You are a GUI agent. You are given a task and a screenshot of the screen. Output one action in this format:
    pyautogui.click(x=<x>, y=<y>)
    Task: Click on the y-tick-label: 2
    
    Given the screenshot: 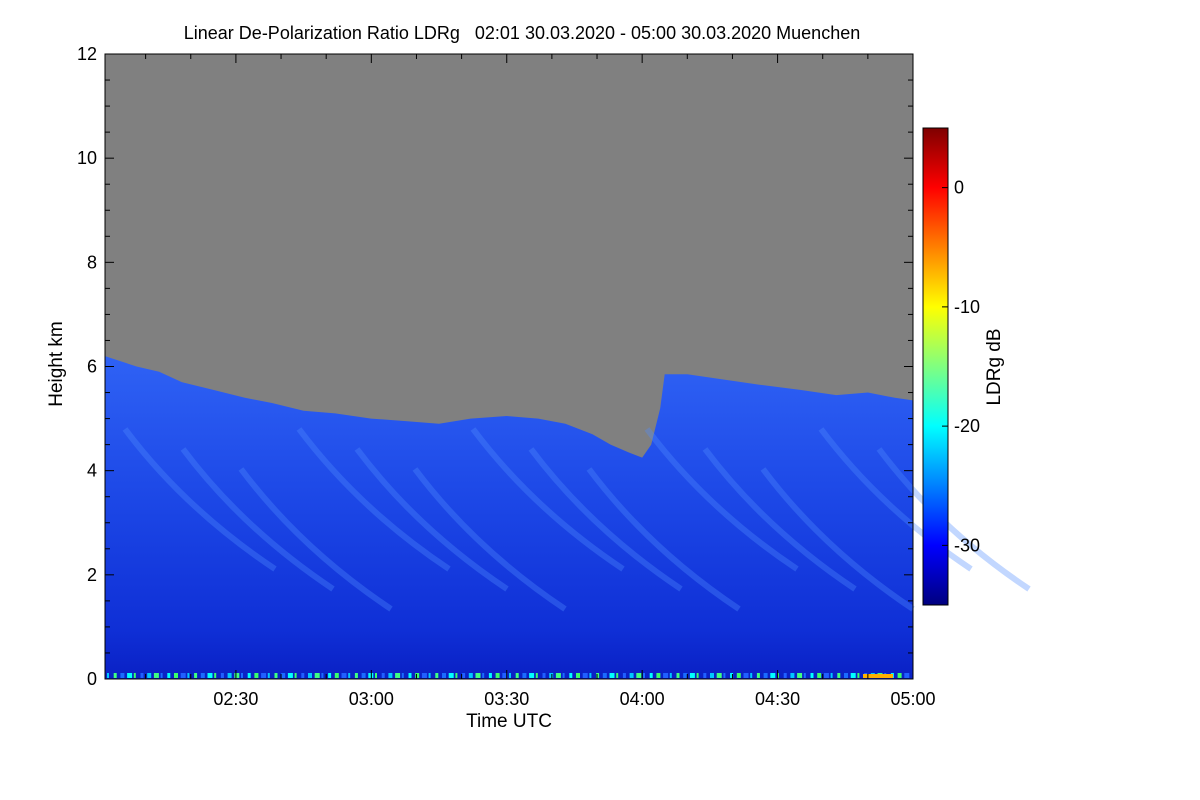 What is the action you would take?
    pyautogui.click(x=92, y=575)
    